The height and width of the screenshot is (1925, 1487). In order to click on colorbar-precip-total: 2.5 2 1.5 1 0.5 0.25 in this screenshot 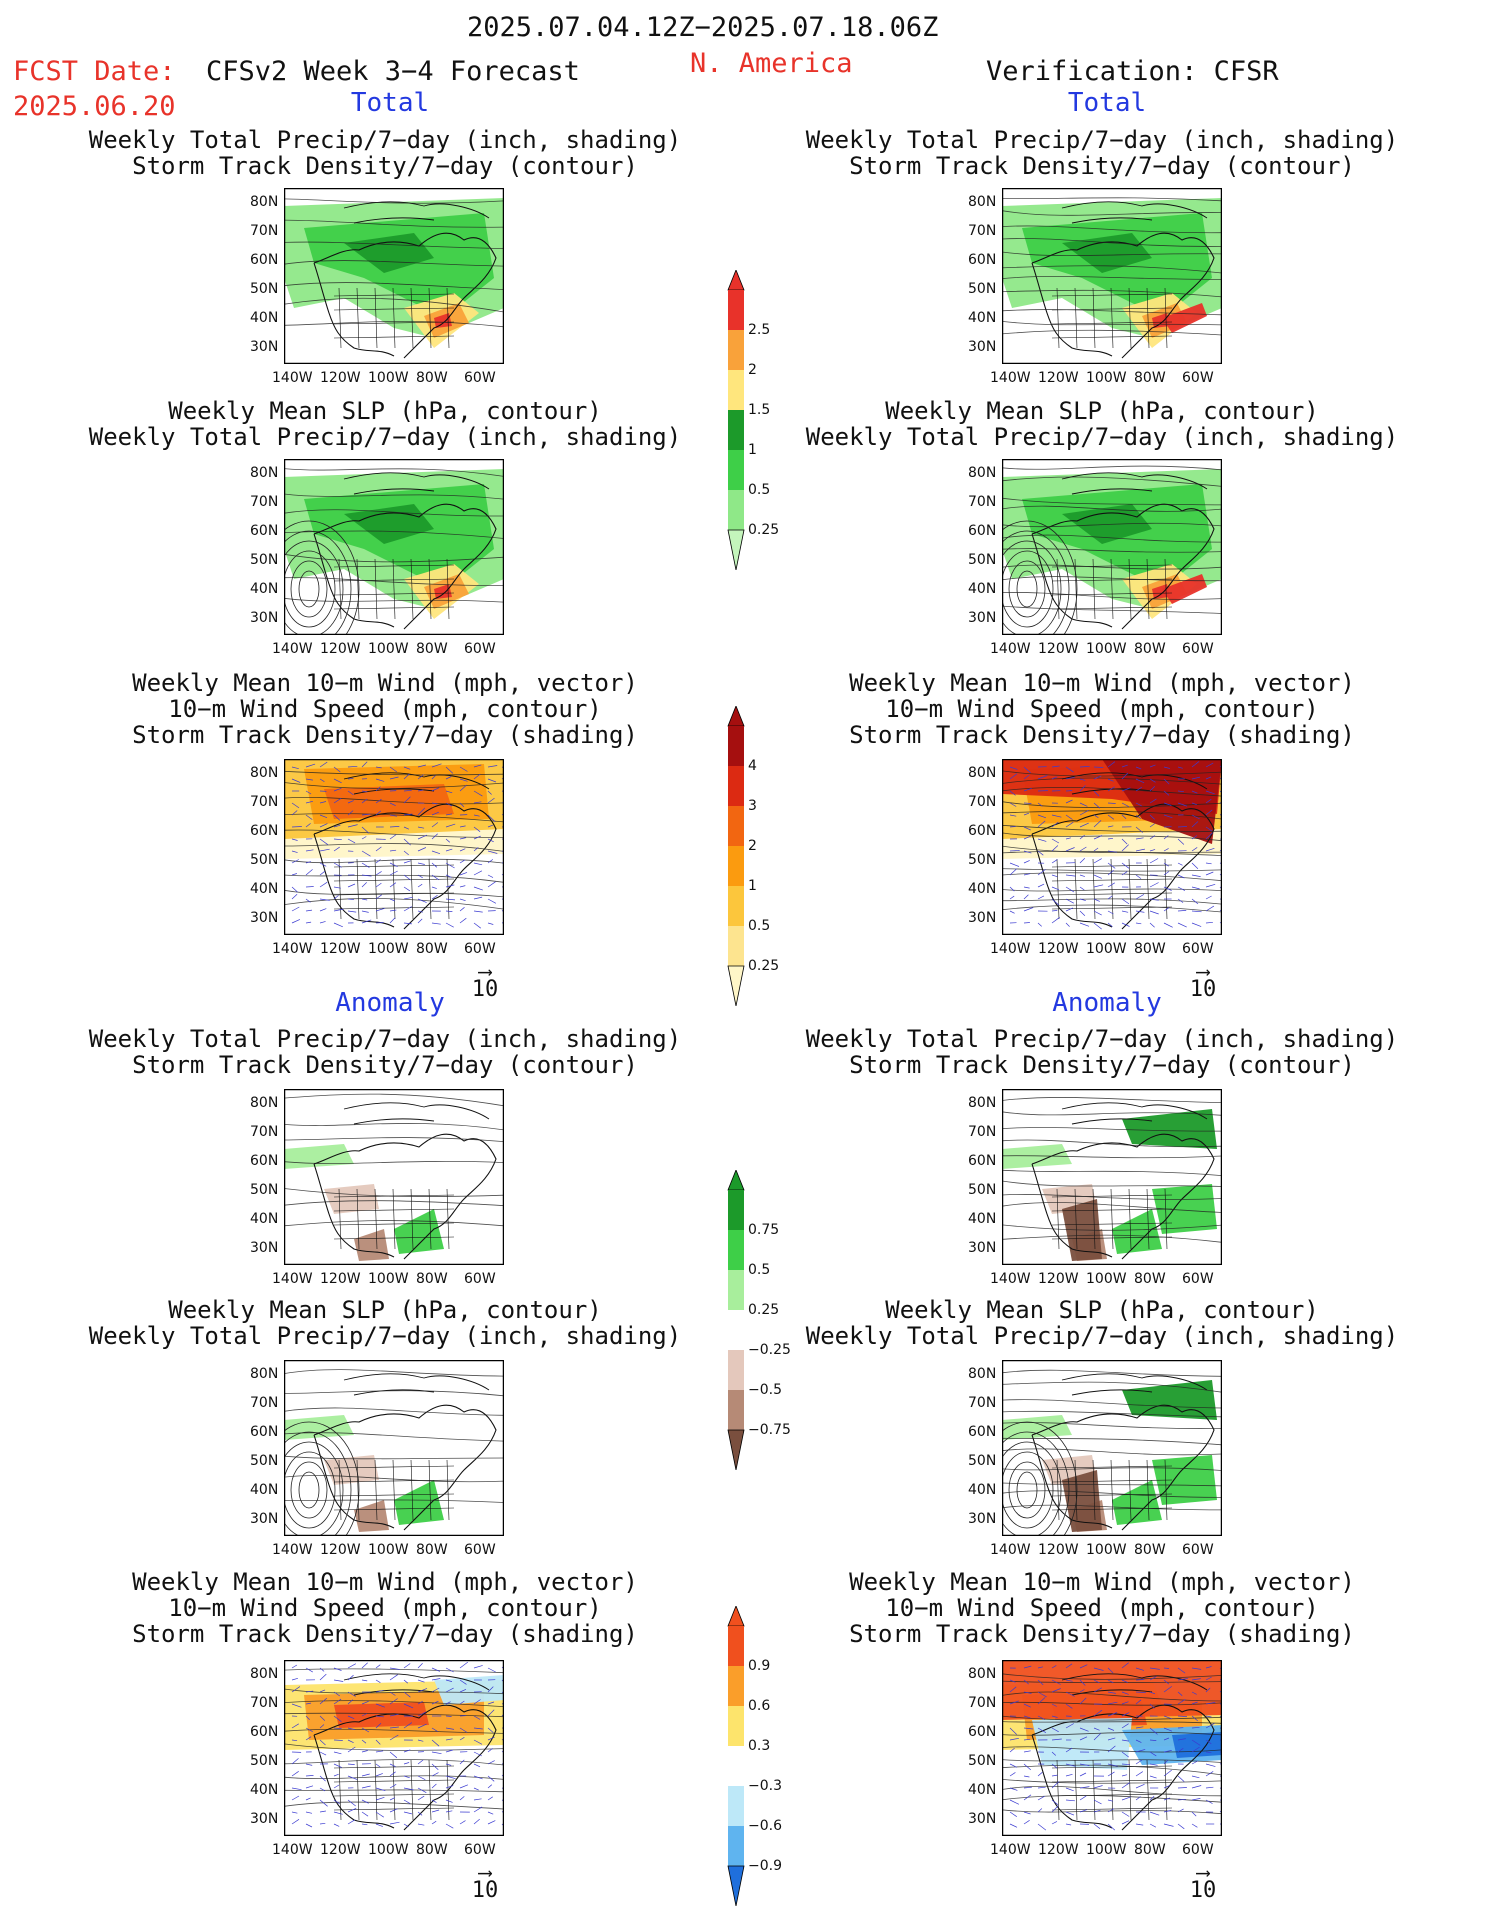, I will do `click(751, 421)`.